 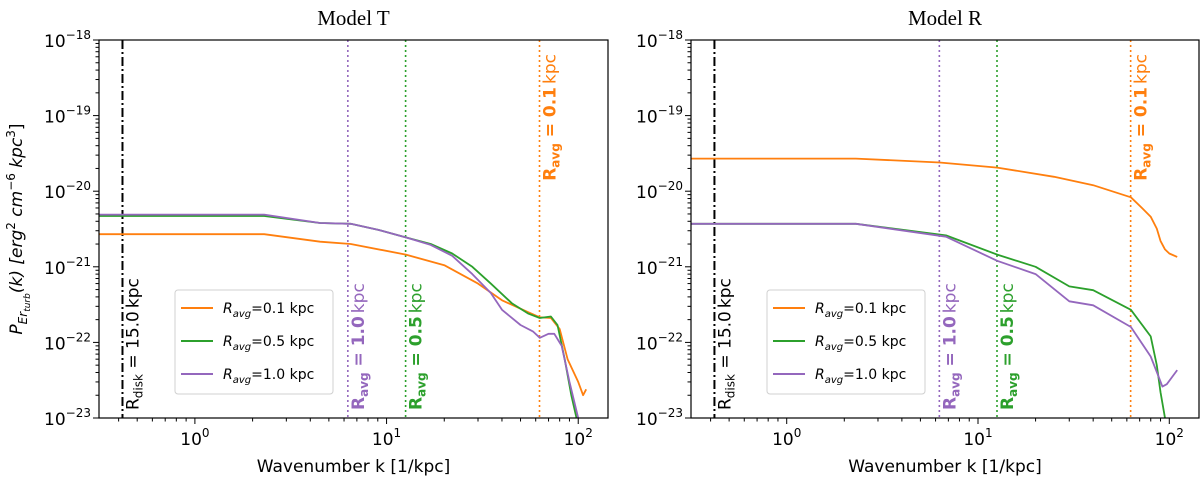 I want to click on ylabel-text: kpc, so click(x=17, y=155).